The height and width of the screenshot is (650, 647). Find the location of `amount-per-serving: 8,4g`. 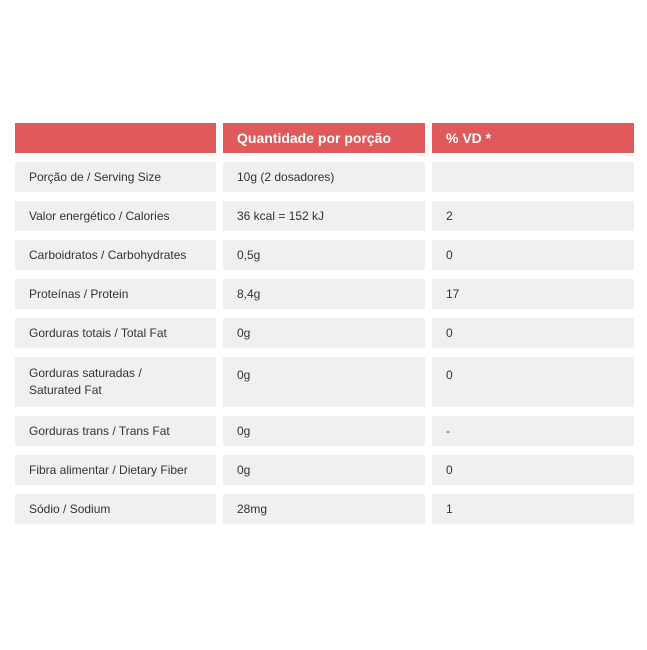

amount-per-serving: 8,4g is located at coordinates (324, 294).